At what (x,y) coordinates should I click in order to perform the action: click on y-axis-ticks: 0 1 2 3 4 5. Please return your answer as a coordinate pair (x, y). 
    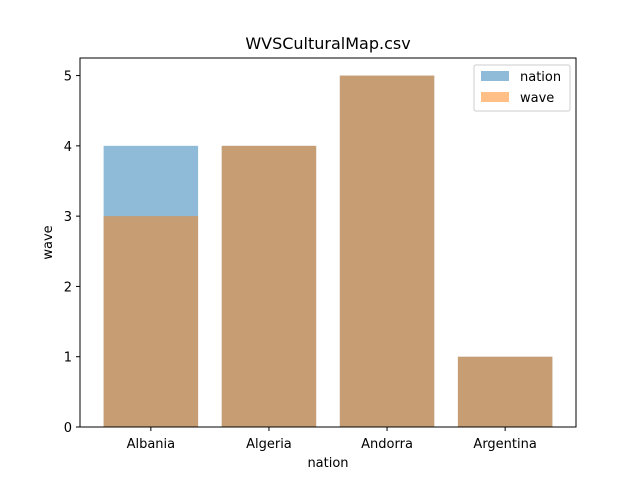
    Looking at the image, I should click on (72, 253).